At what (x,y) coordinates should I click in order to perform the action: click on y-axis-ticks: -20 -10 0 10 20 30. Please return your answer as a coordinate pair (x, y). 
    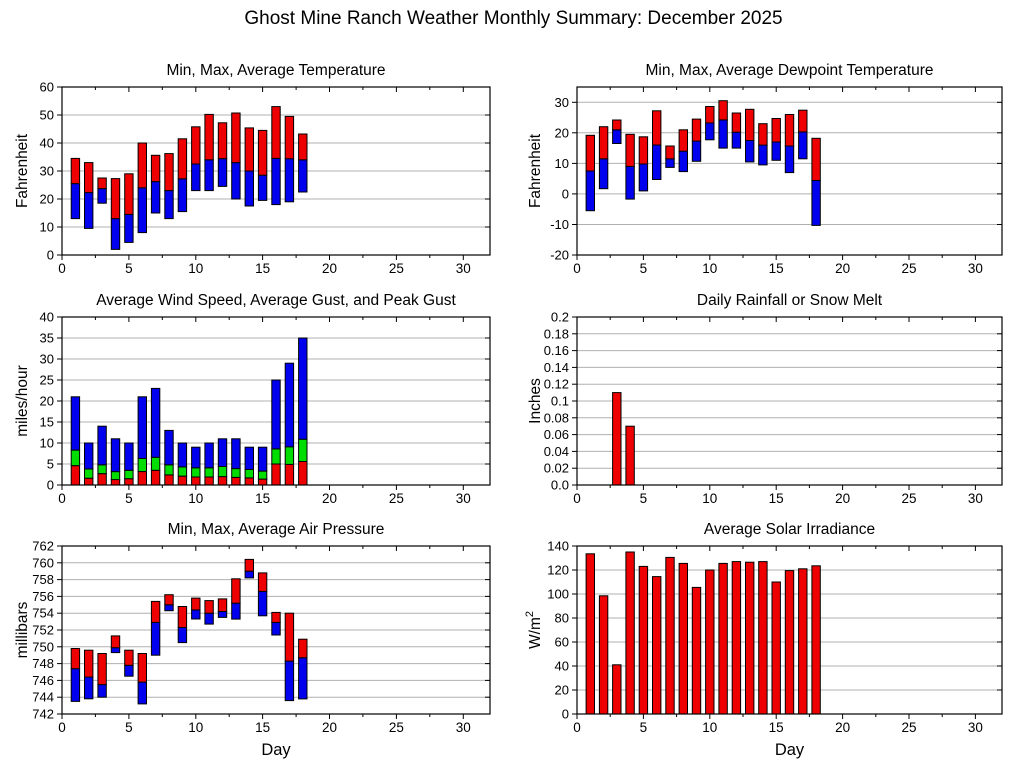
    Looking at the image, I should click on (776, 179).